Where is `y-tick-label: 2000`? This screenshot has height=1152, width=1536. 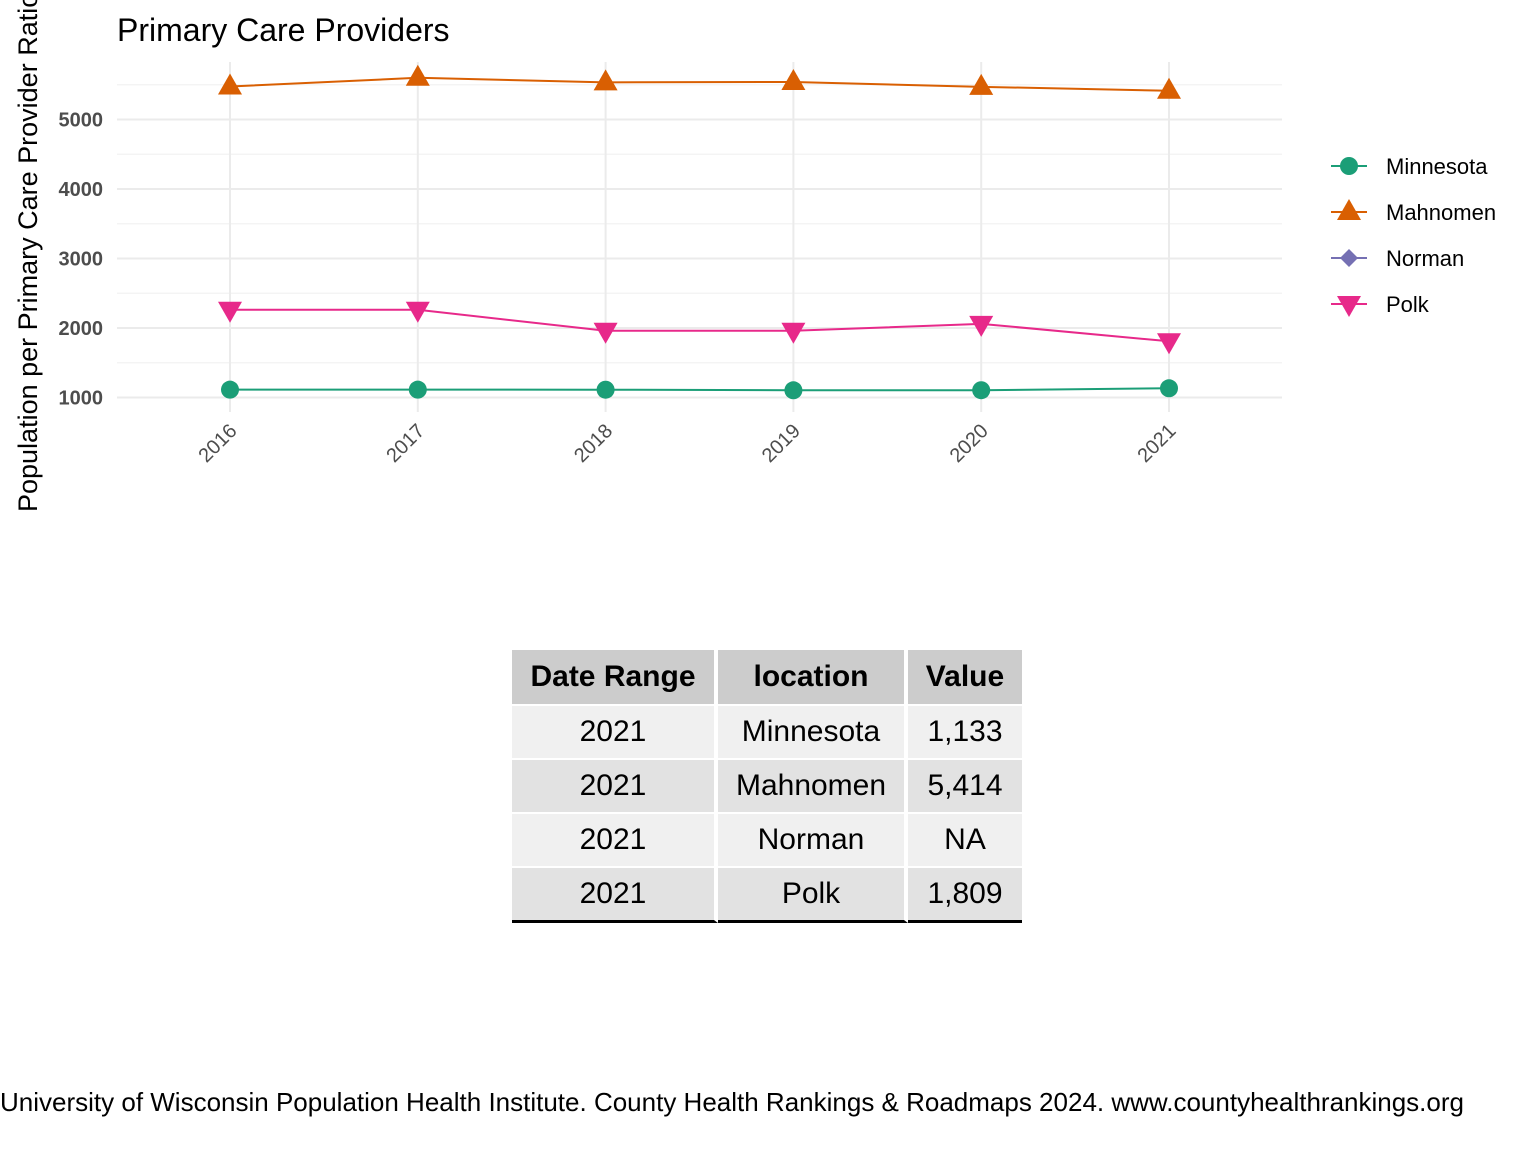
y-tick-label: 2000 is located at coordinates (81, 329).